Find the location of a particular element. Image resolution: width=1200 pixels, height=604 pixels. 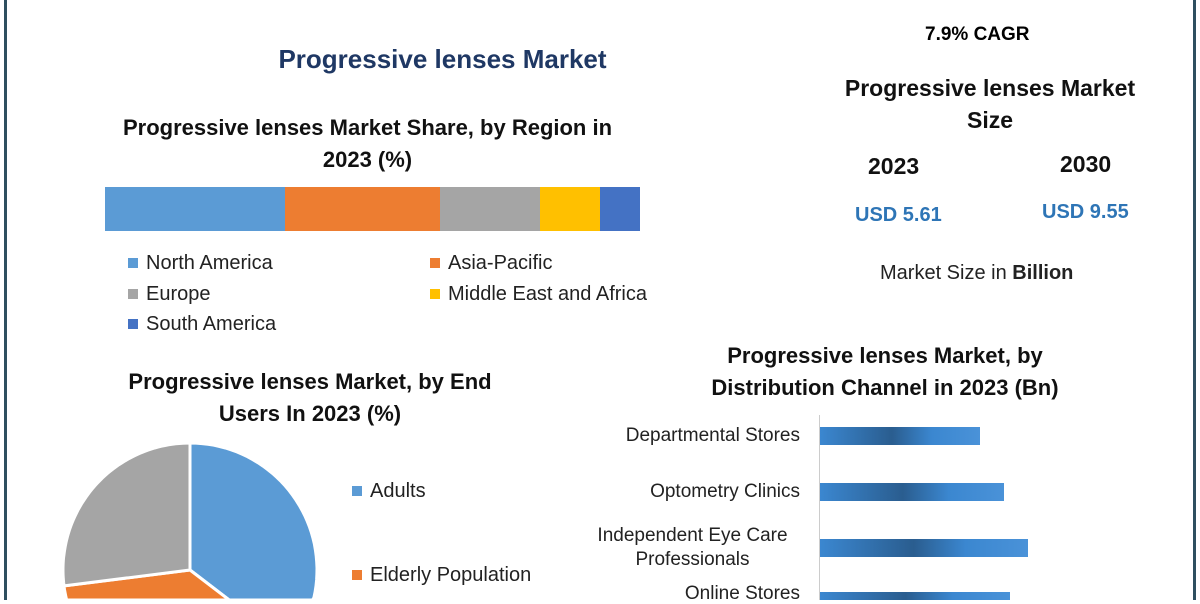

value-2023: USD 5.61 is located at coordinates (898, 215).